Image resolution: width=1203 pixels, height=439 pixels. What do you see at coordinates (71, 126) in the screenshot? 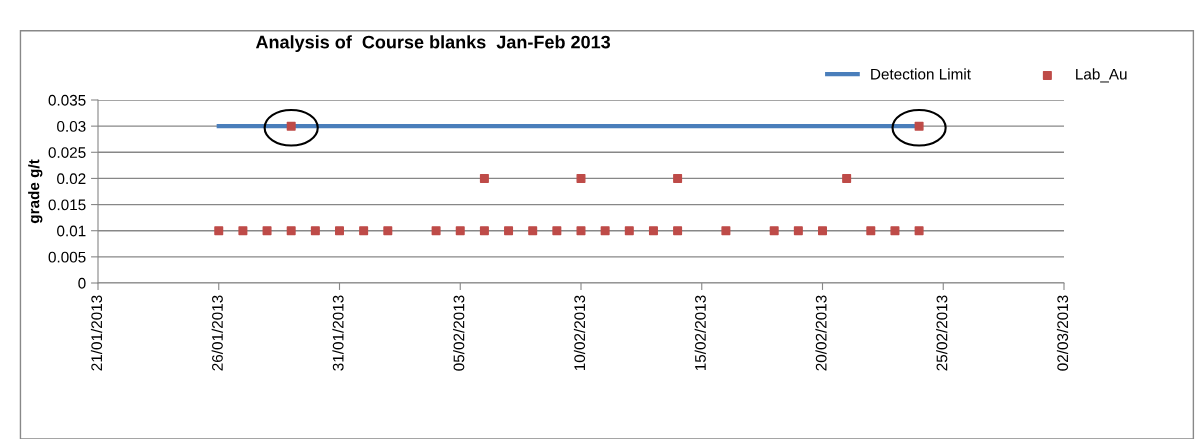
I see `y-tick-label: 0.03` at bounding box center [71, 126].